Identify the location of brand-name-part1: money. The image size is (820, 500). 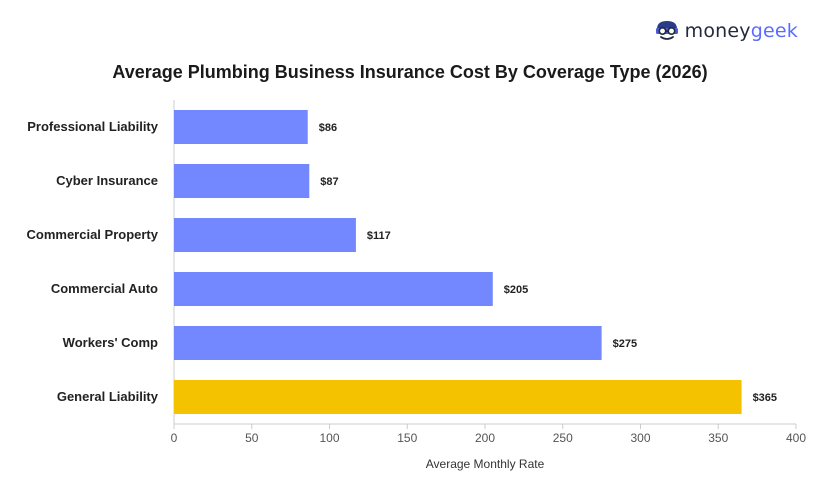
(717, 31).